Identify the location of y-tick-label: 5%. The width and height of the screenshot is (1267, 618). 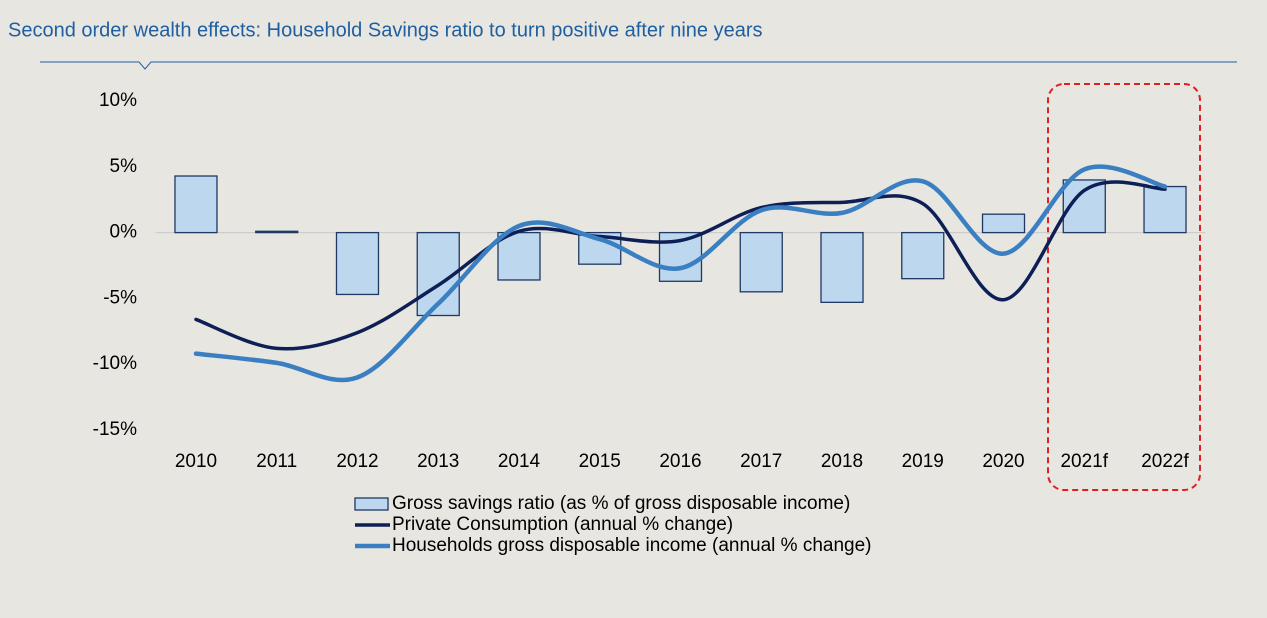
(124, 166).